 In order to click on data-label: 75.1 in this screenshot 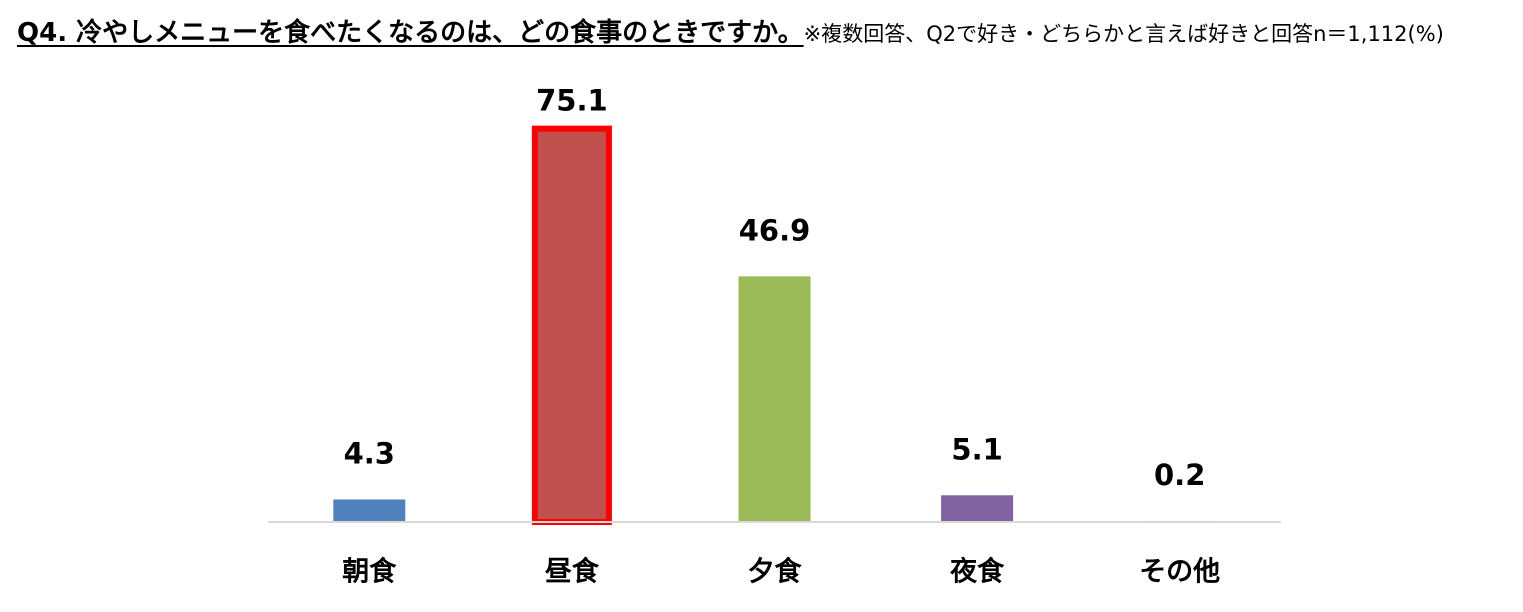, I will do `click(572, 101)`.